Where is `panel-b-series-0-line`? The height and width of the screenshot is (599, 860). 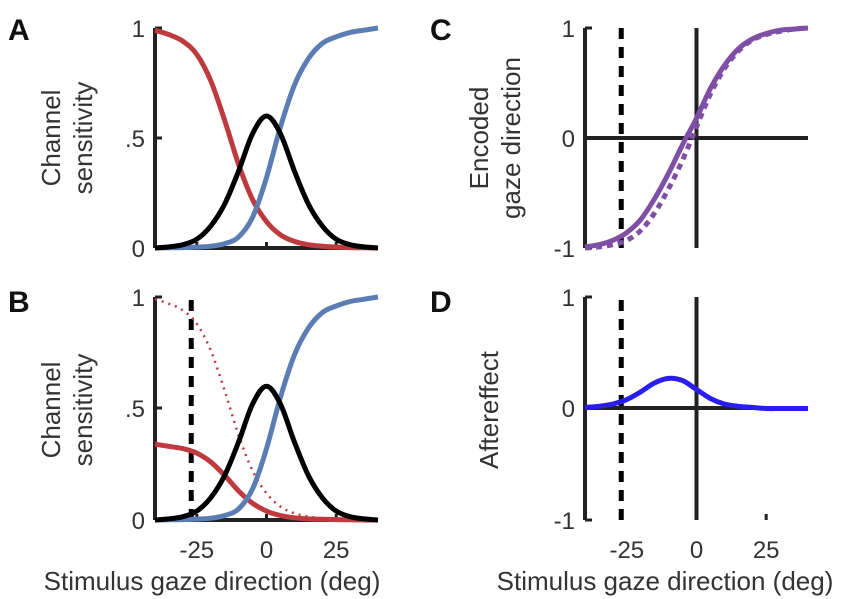
panel-b-series-0-line is located at coordinates (266, 482).